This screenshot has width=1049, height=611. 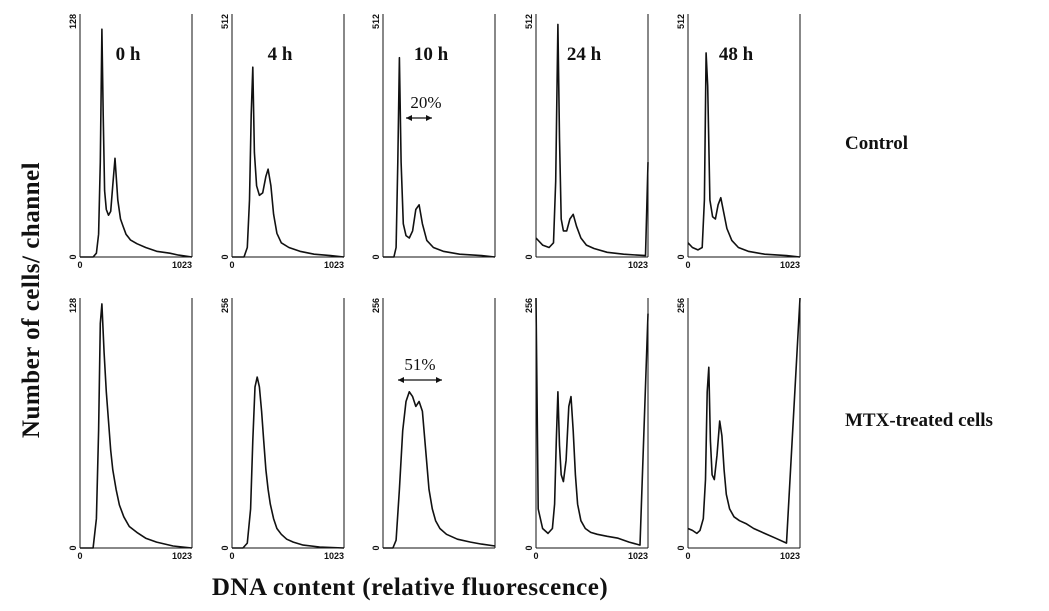 What do you see at coordinates (431, 54) in the screenshot?
I see `time-point-title: 10 h` at bounding box center [431, 54].